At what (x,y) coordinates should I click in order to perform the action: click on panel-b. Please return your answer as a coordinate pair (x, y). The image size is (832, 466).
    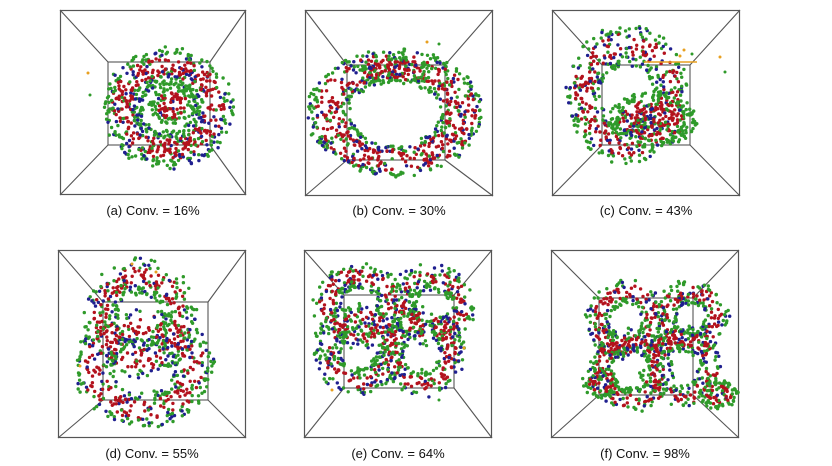
    Looking at the image, I should click on (399, 103).